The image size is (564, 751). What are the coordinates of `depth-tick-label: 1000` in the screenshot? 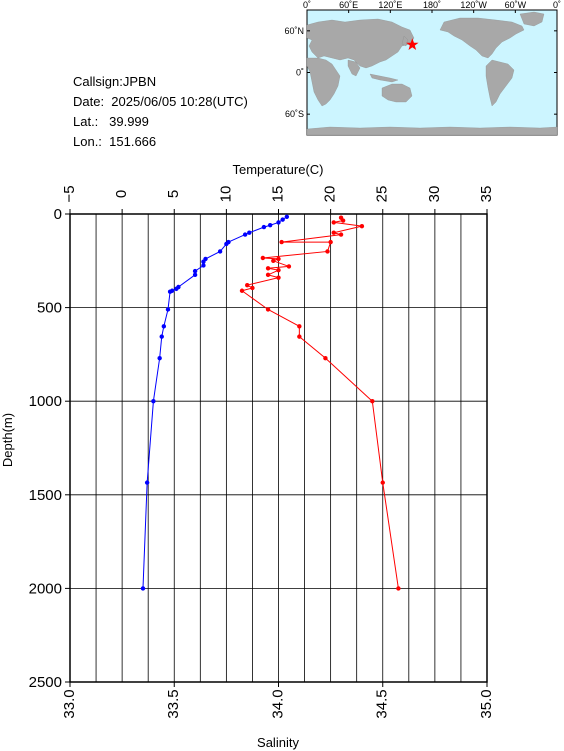 It's located at (45, 401).